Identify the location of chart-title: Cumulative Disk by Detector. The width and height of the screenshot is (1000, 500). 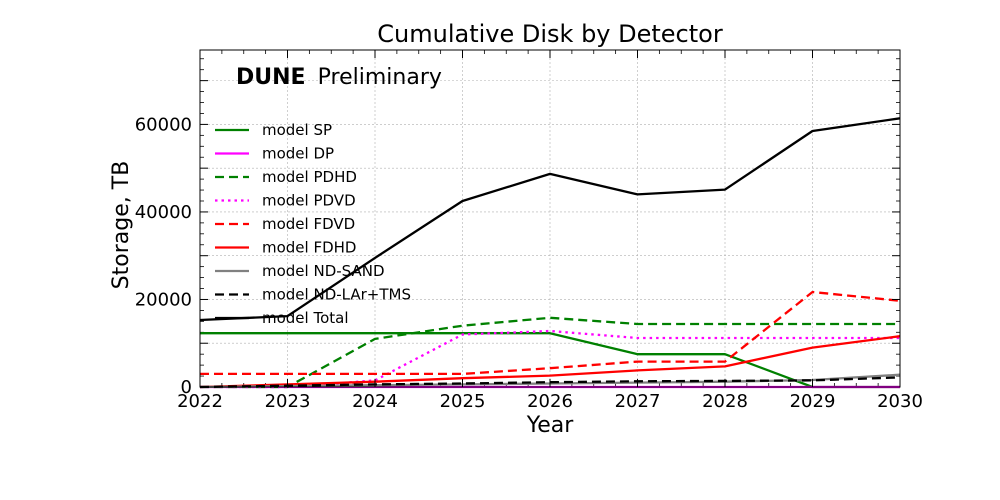
(550, 34).